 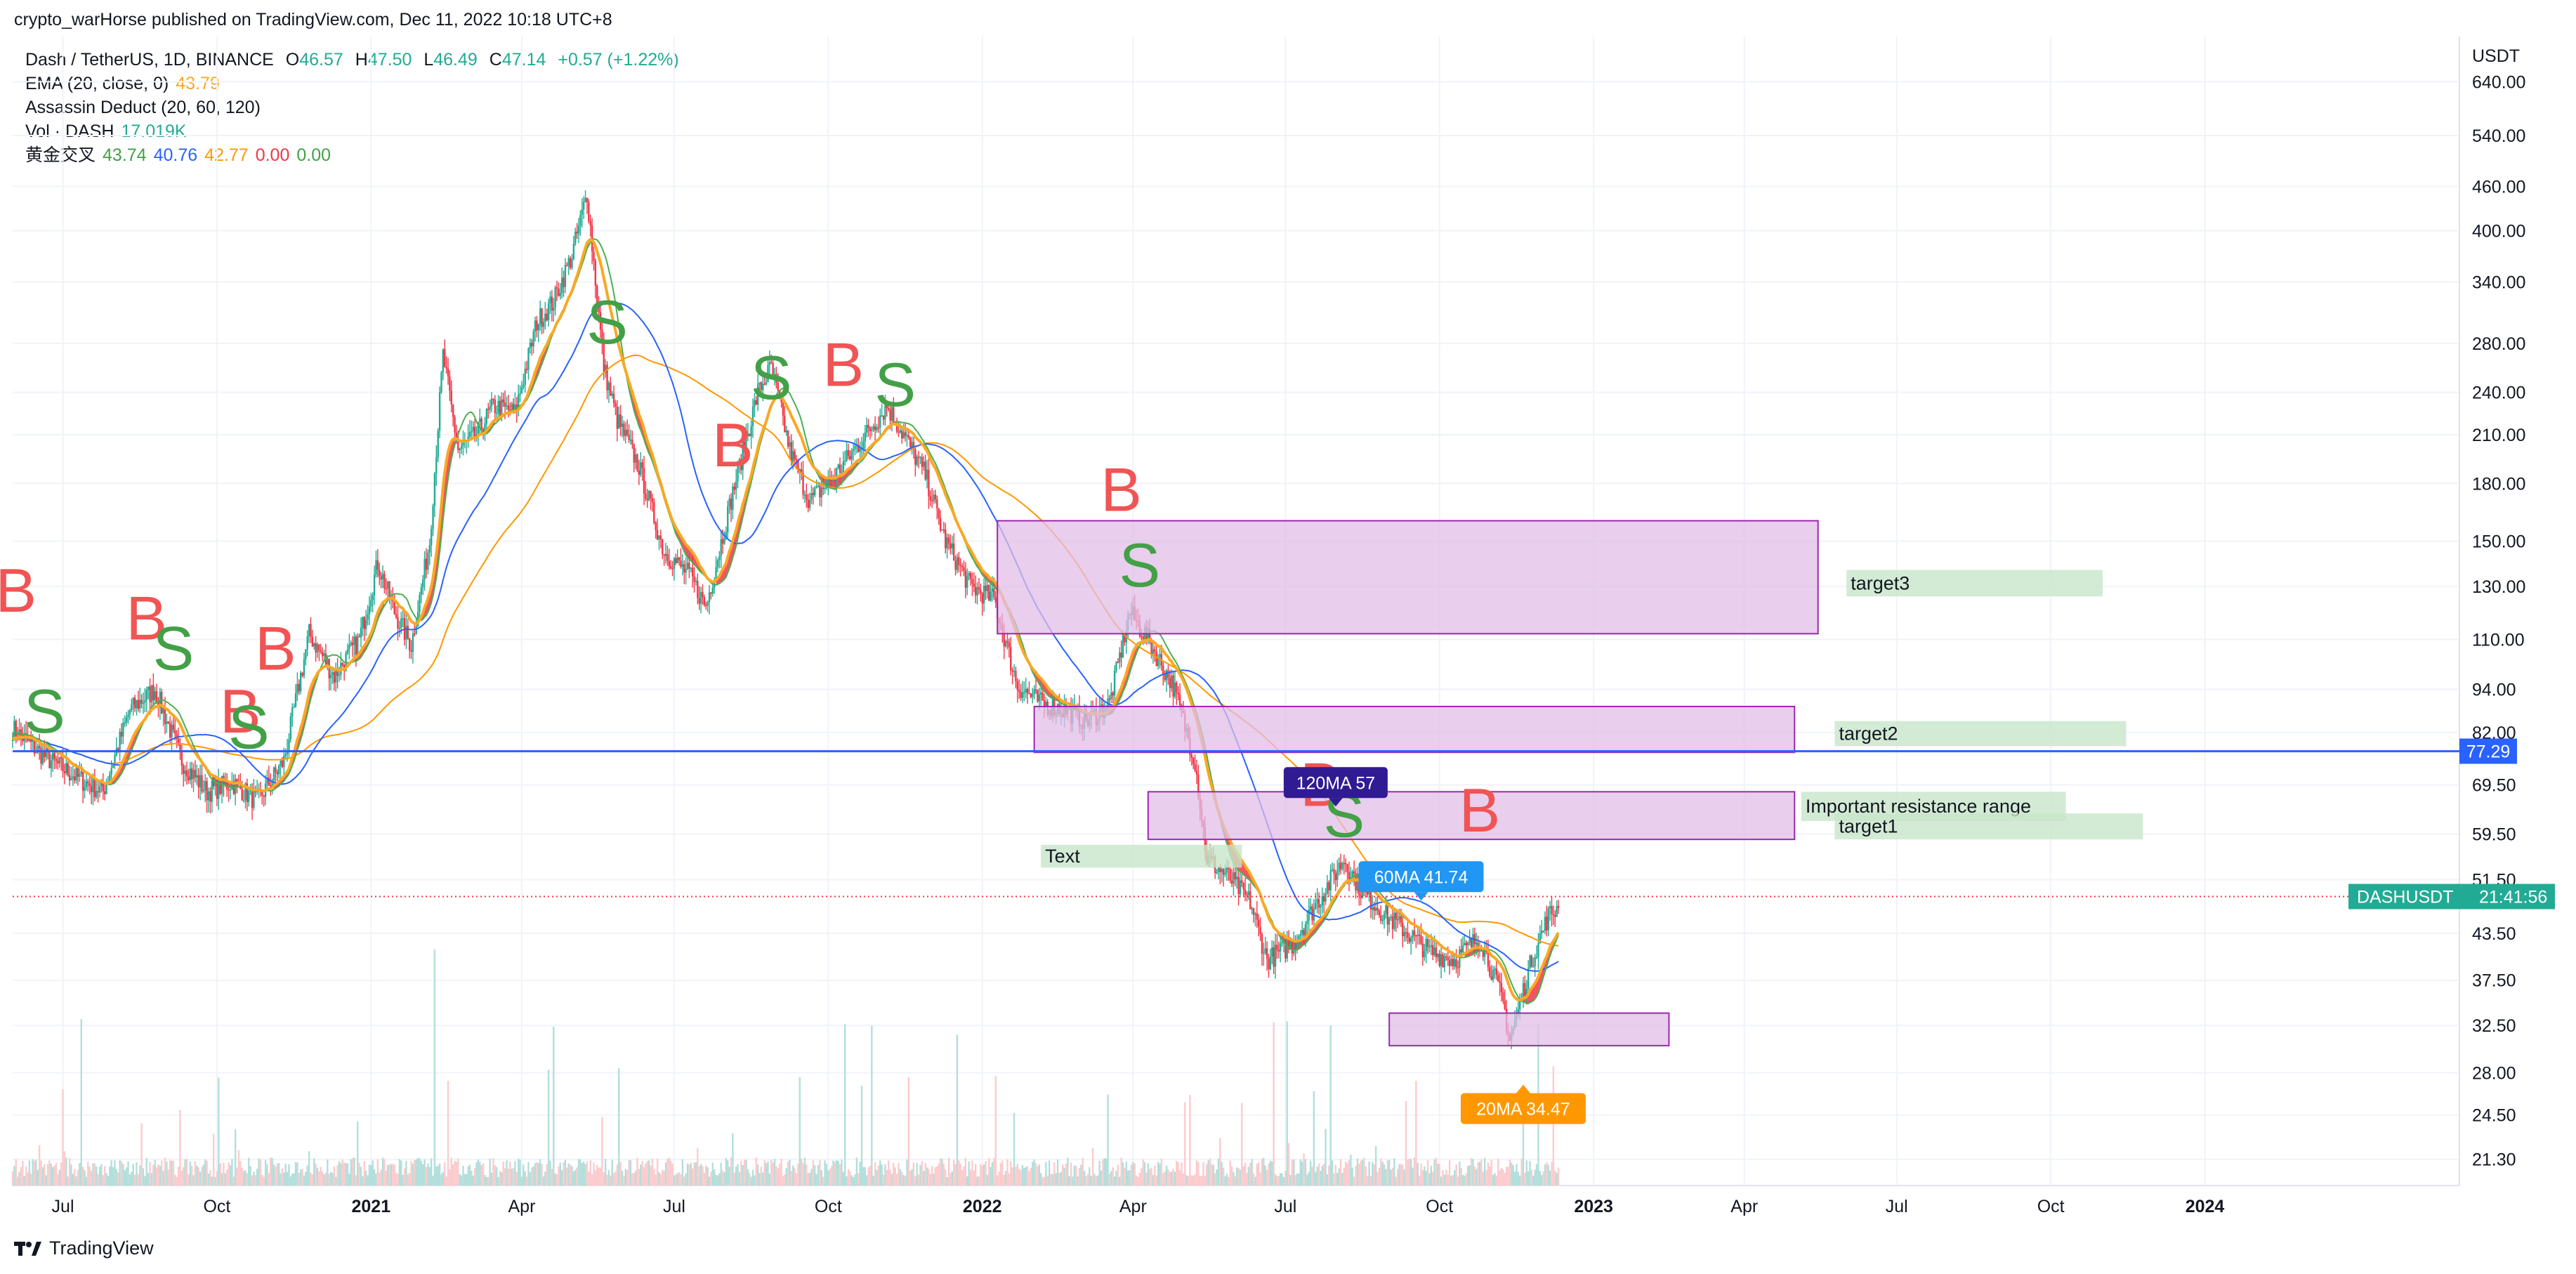 I want to click on golden-cross-legend-row: 黄金交叉 43.74 40.76 42.77 0.00 0.00, so click(x=178, y=155).